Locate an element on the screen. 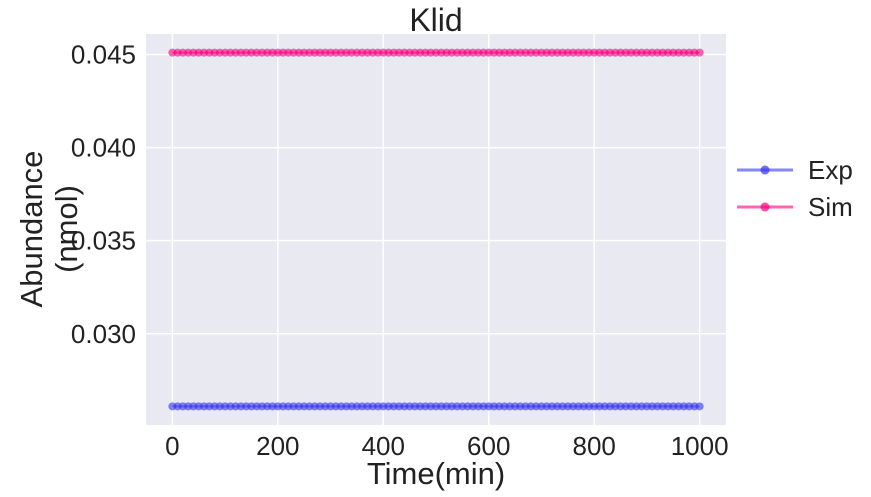 This screenshot has height=497, width=871. x-tick-label: 200 is located at coordinates (277, 446).